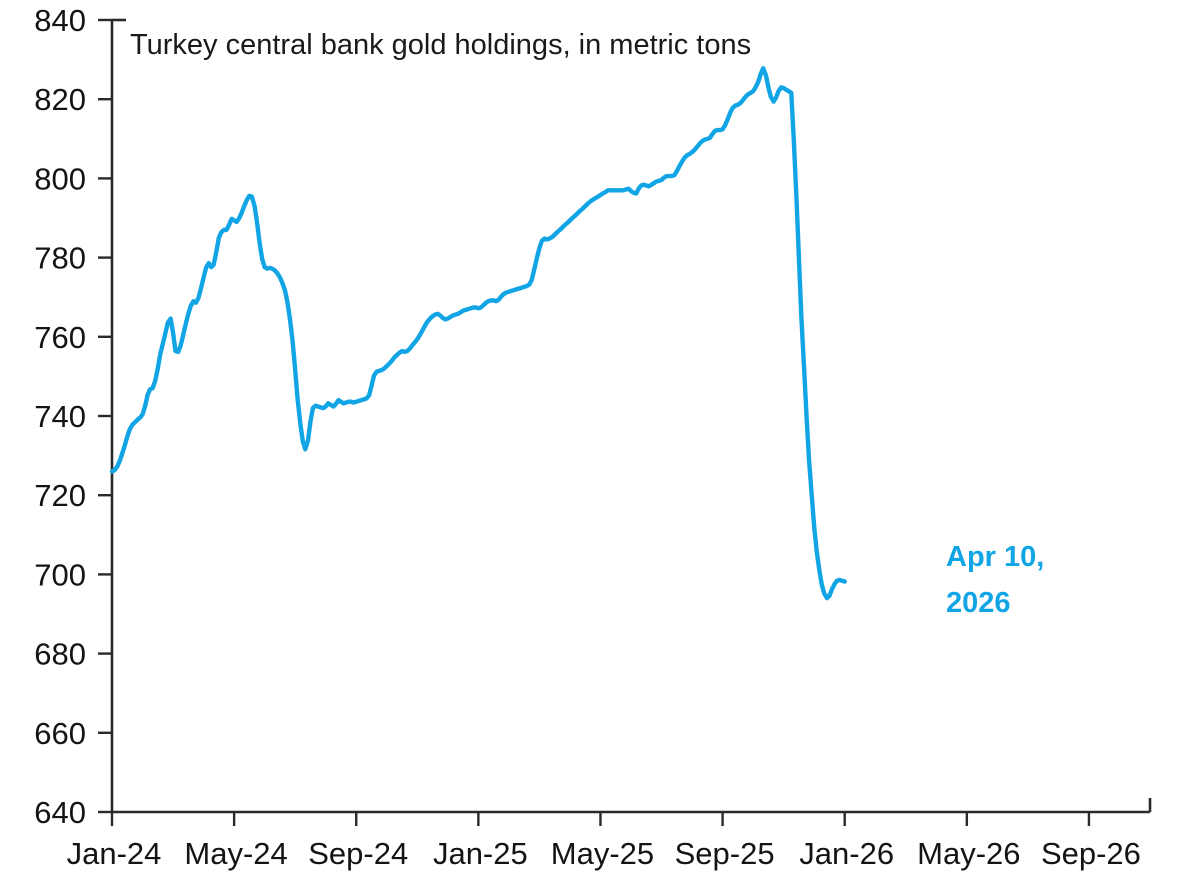 Image resolution: width=1200 pixels, height=887 pixels. What do you see at coordinates (995, 557) in the screenshot?
I see `last-point-annotation-line1: Apr 10,` at bounding box center [995, 557].